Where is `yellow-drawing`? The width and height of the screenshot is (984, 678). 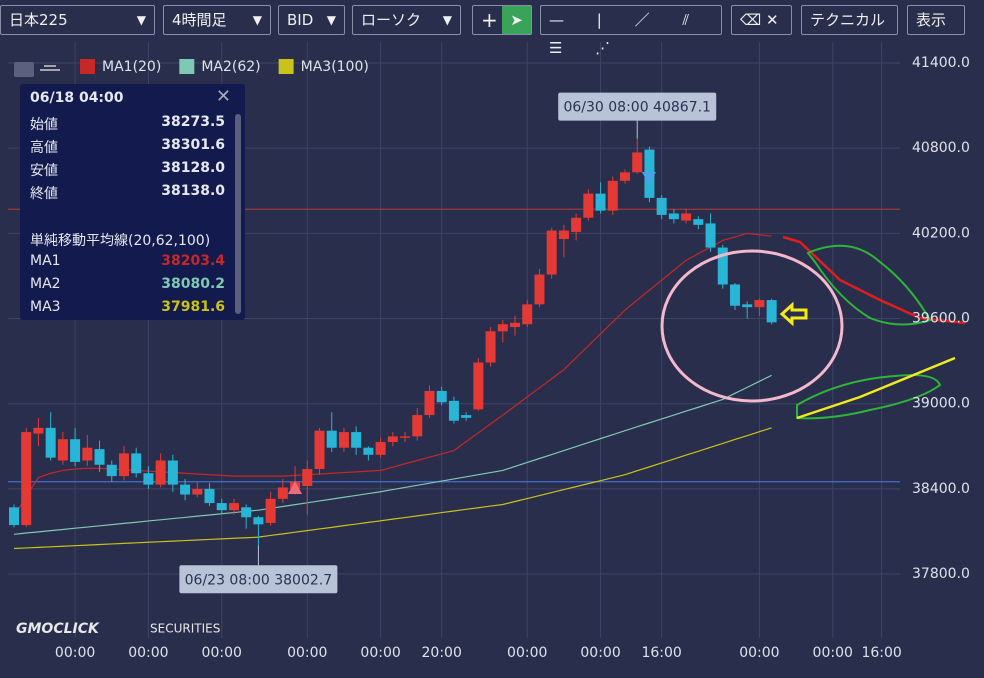
yellow-drawing is located at coordinates (876, 388).